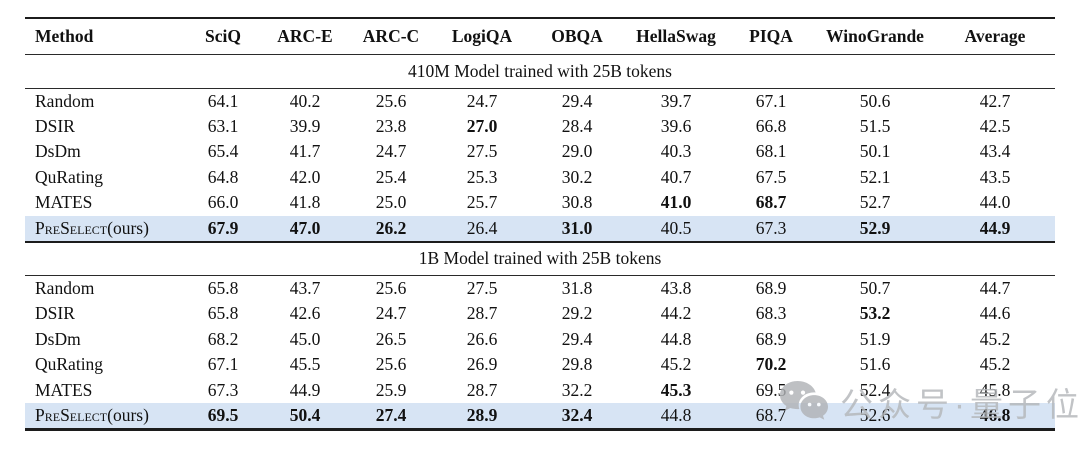  What do you see at coordinates (875, 202) in the screenshot?
I see `value-cell: 52.7` at bounding box center [875, 202].